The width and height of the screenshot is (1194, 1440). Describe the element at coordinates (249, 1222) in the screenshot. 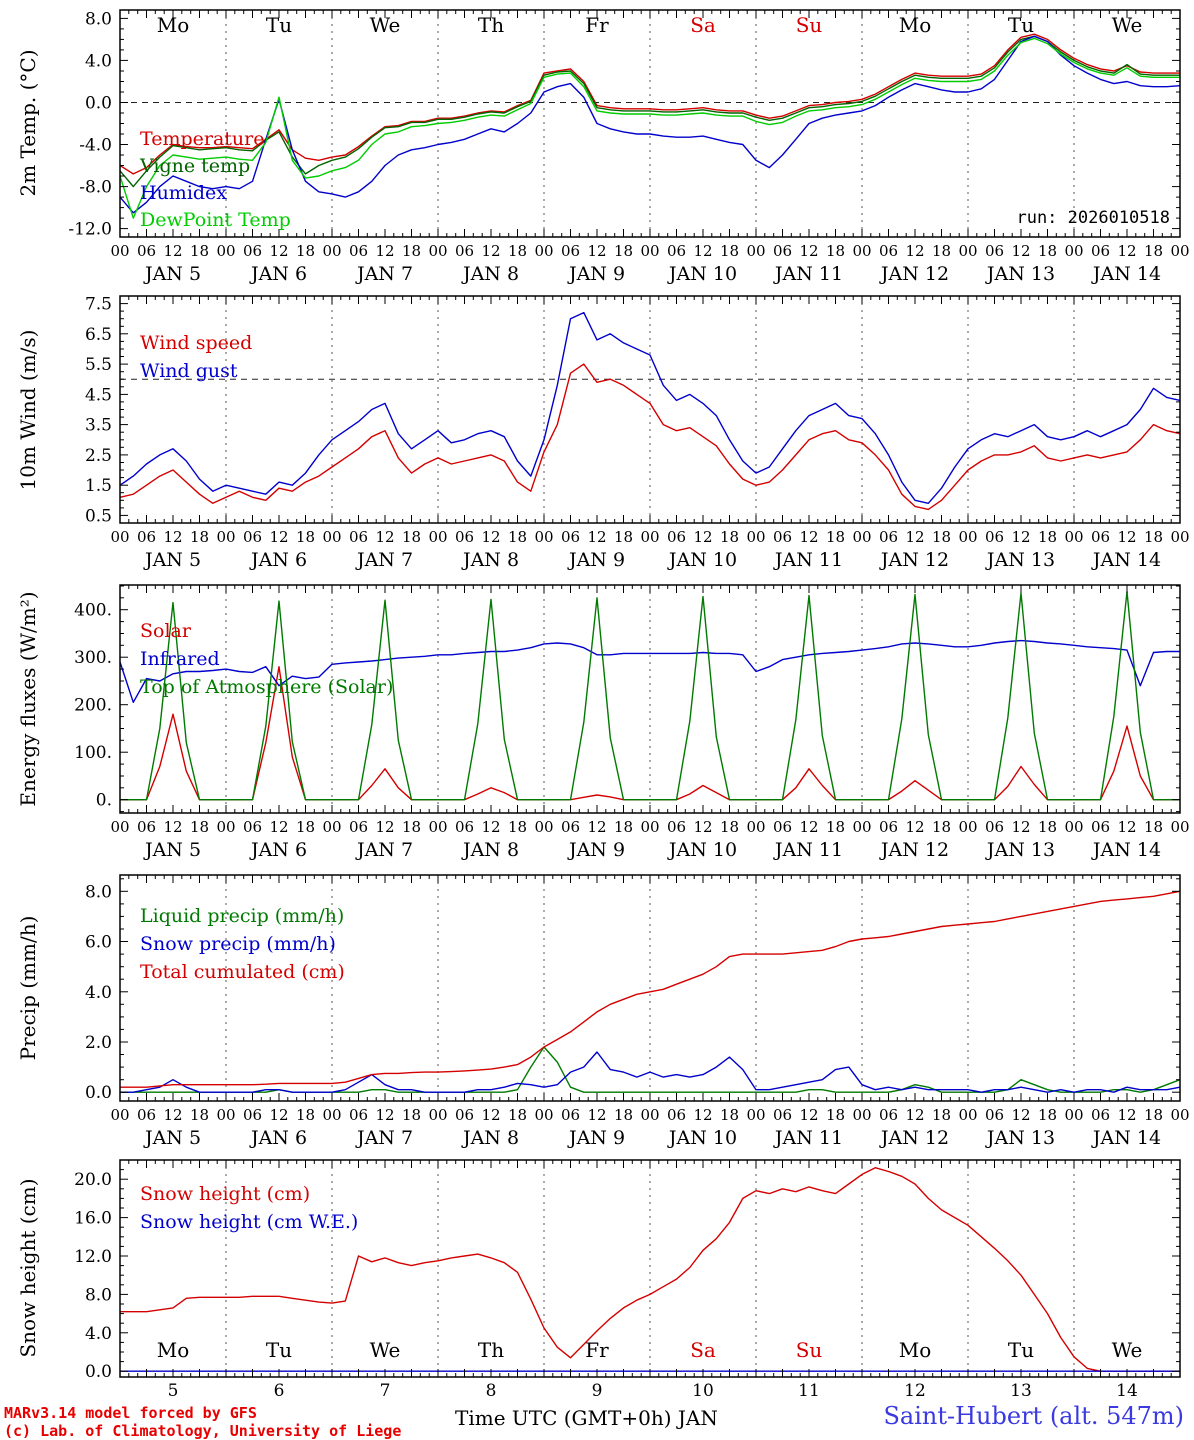

I see `legend-snow-height-we: Snow height (cm W.E.)` at that location.